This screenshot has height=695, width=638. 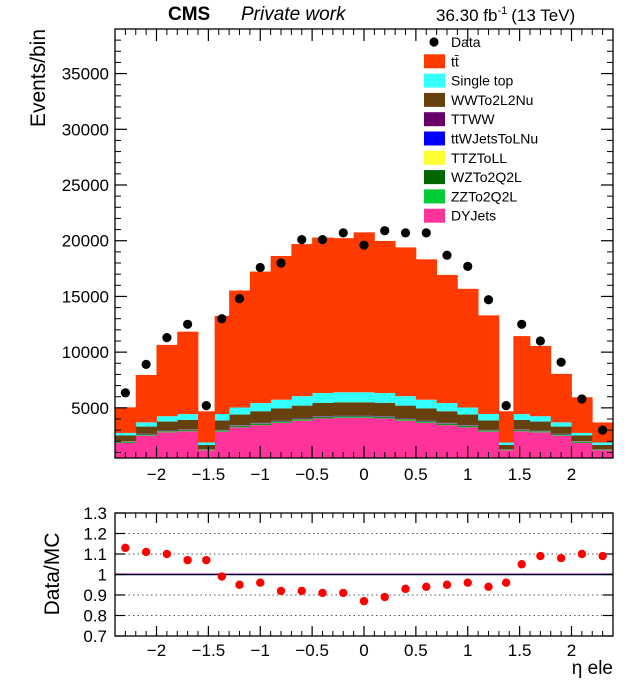 What do you see at coordinates (520, 474) in the screenshot?
I see `main-x-tick-label: 1.5` at bounding box center [520, 474].